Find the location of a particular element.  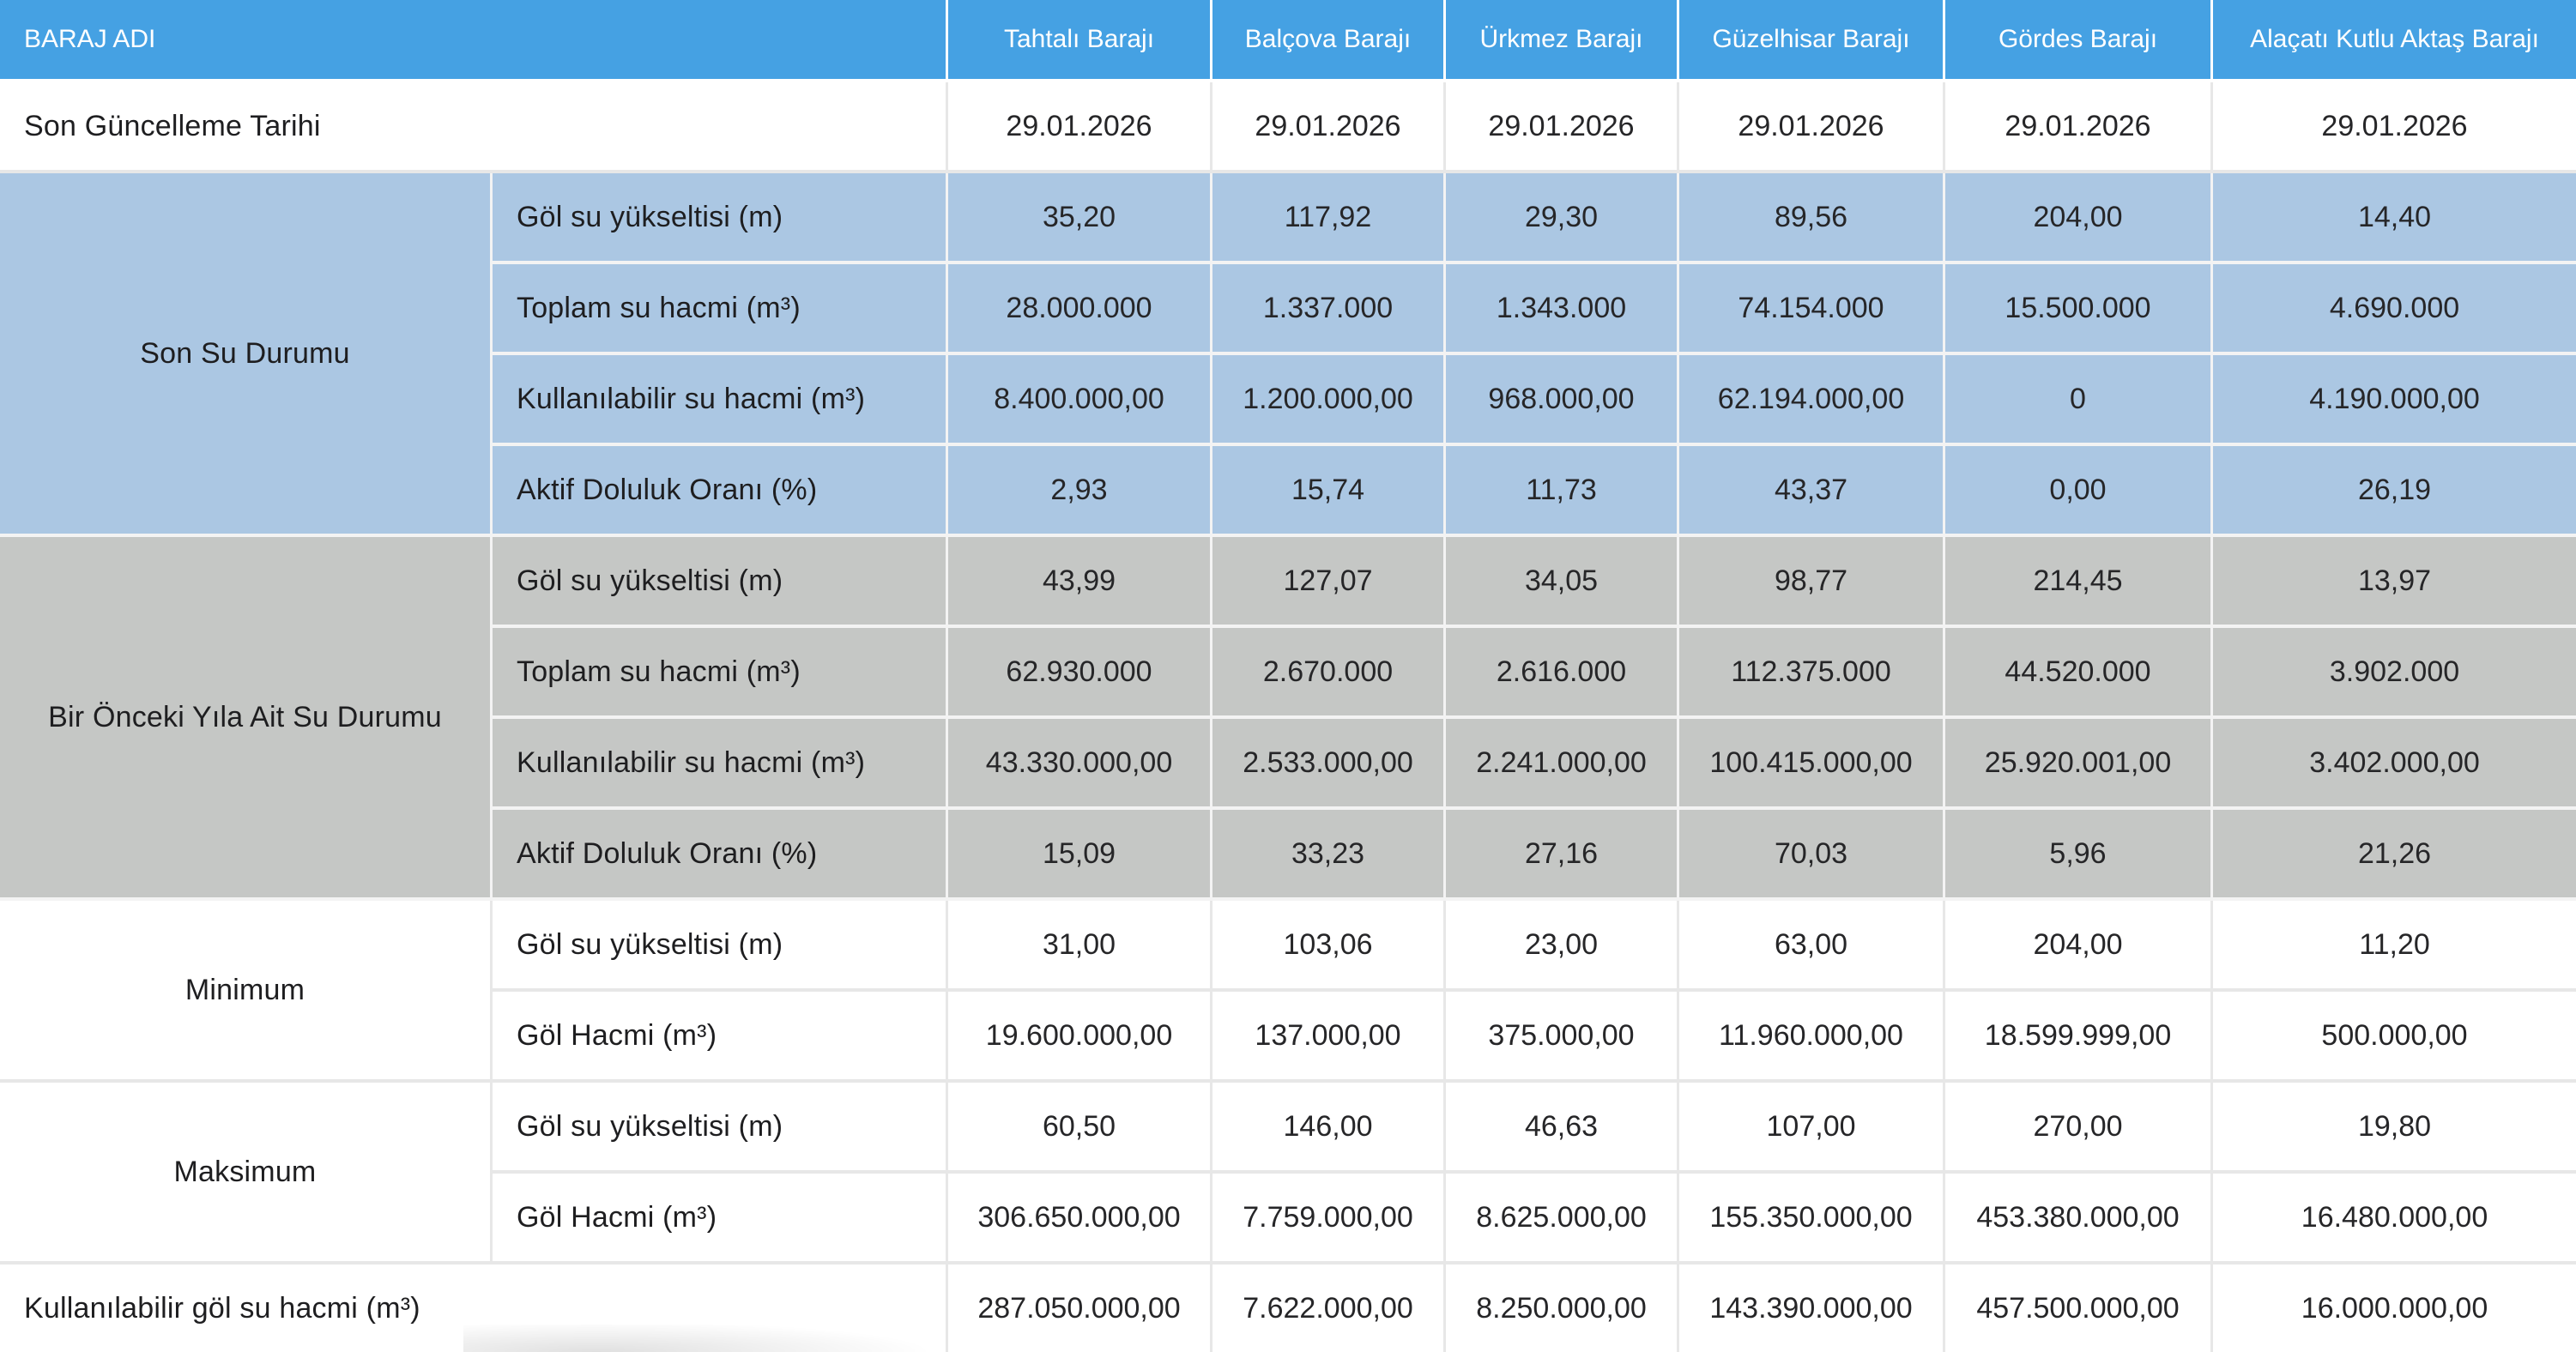

column-header-baraj-adi: BARAJ ADI is located at coordinates (475, 41).